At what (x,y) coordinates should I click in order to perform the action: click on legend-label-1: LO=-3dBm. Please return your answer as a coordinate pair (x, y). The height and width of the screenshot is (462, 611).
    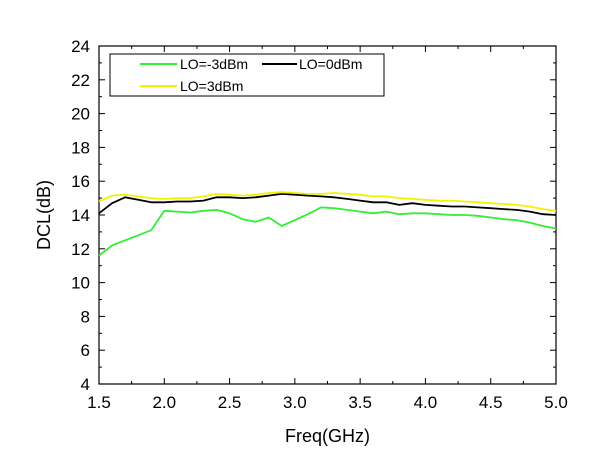
    Looking at the image, I should click on (214, 64).